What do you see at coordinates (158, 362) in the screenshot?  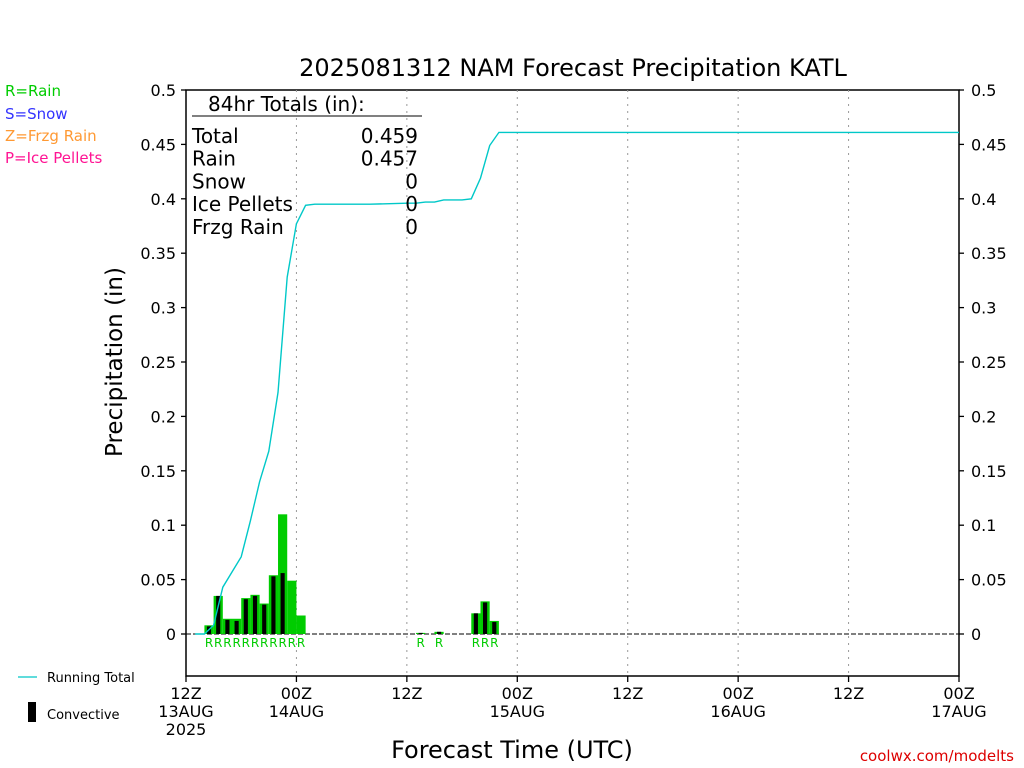 I see `y-tick-label-left-5: 0.25` at bounding box center [158, 362].